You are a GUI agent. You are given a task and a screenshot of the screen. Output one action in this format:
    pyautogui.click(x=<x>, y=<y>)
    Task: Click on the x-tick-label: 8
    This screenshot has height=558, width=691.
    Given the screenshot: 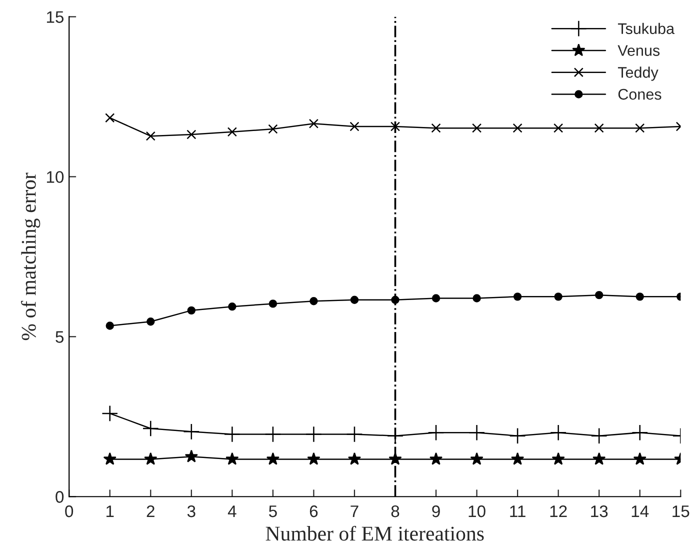 What is the action you would take?
    pyautogui.click(x=395, y=511)
    